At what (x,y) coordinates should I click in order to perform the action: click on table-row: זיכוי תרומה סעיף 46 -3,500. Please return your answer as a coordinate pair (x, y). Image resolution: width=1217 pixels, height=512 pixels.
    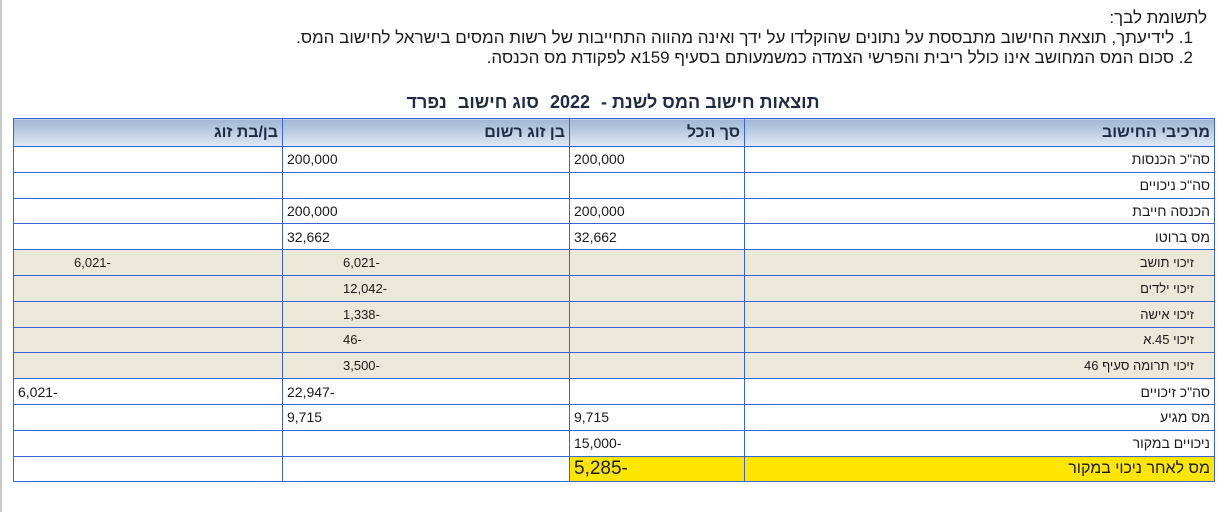
    Looking at the image, I should click on (614, 366).